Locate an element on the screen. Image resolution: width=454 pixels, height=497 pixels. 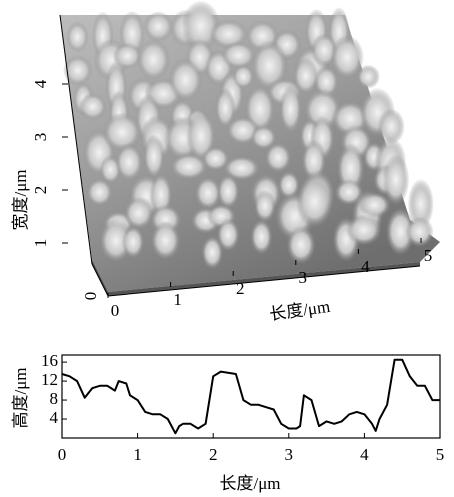
plot-frame is located at coordinates (251, 396).